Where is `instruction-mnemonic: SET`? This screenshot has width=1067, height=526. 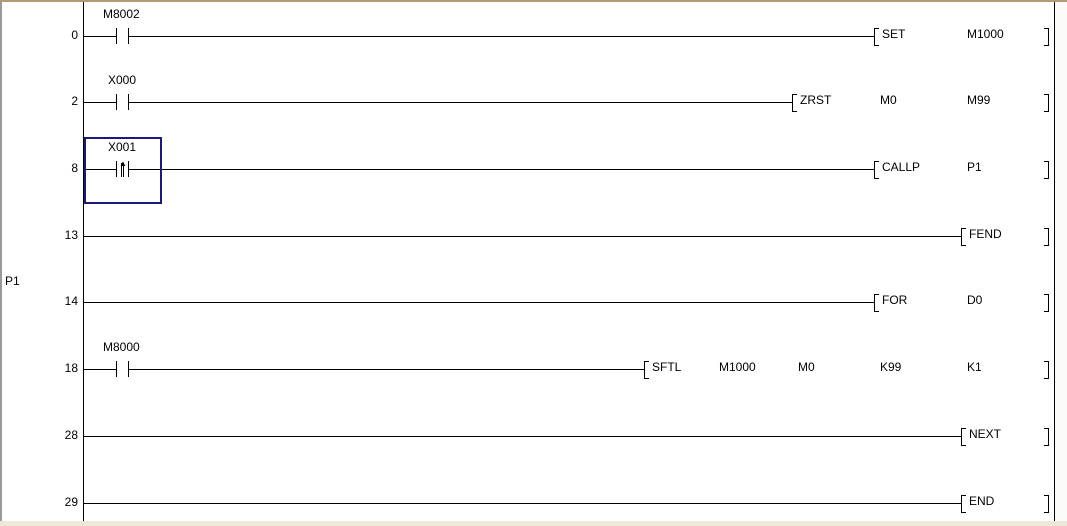 instruction-mnemonic: SET is located at coordinates (894, 34).